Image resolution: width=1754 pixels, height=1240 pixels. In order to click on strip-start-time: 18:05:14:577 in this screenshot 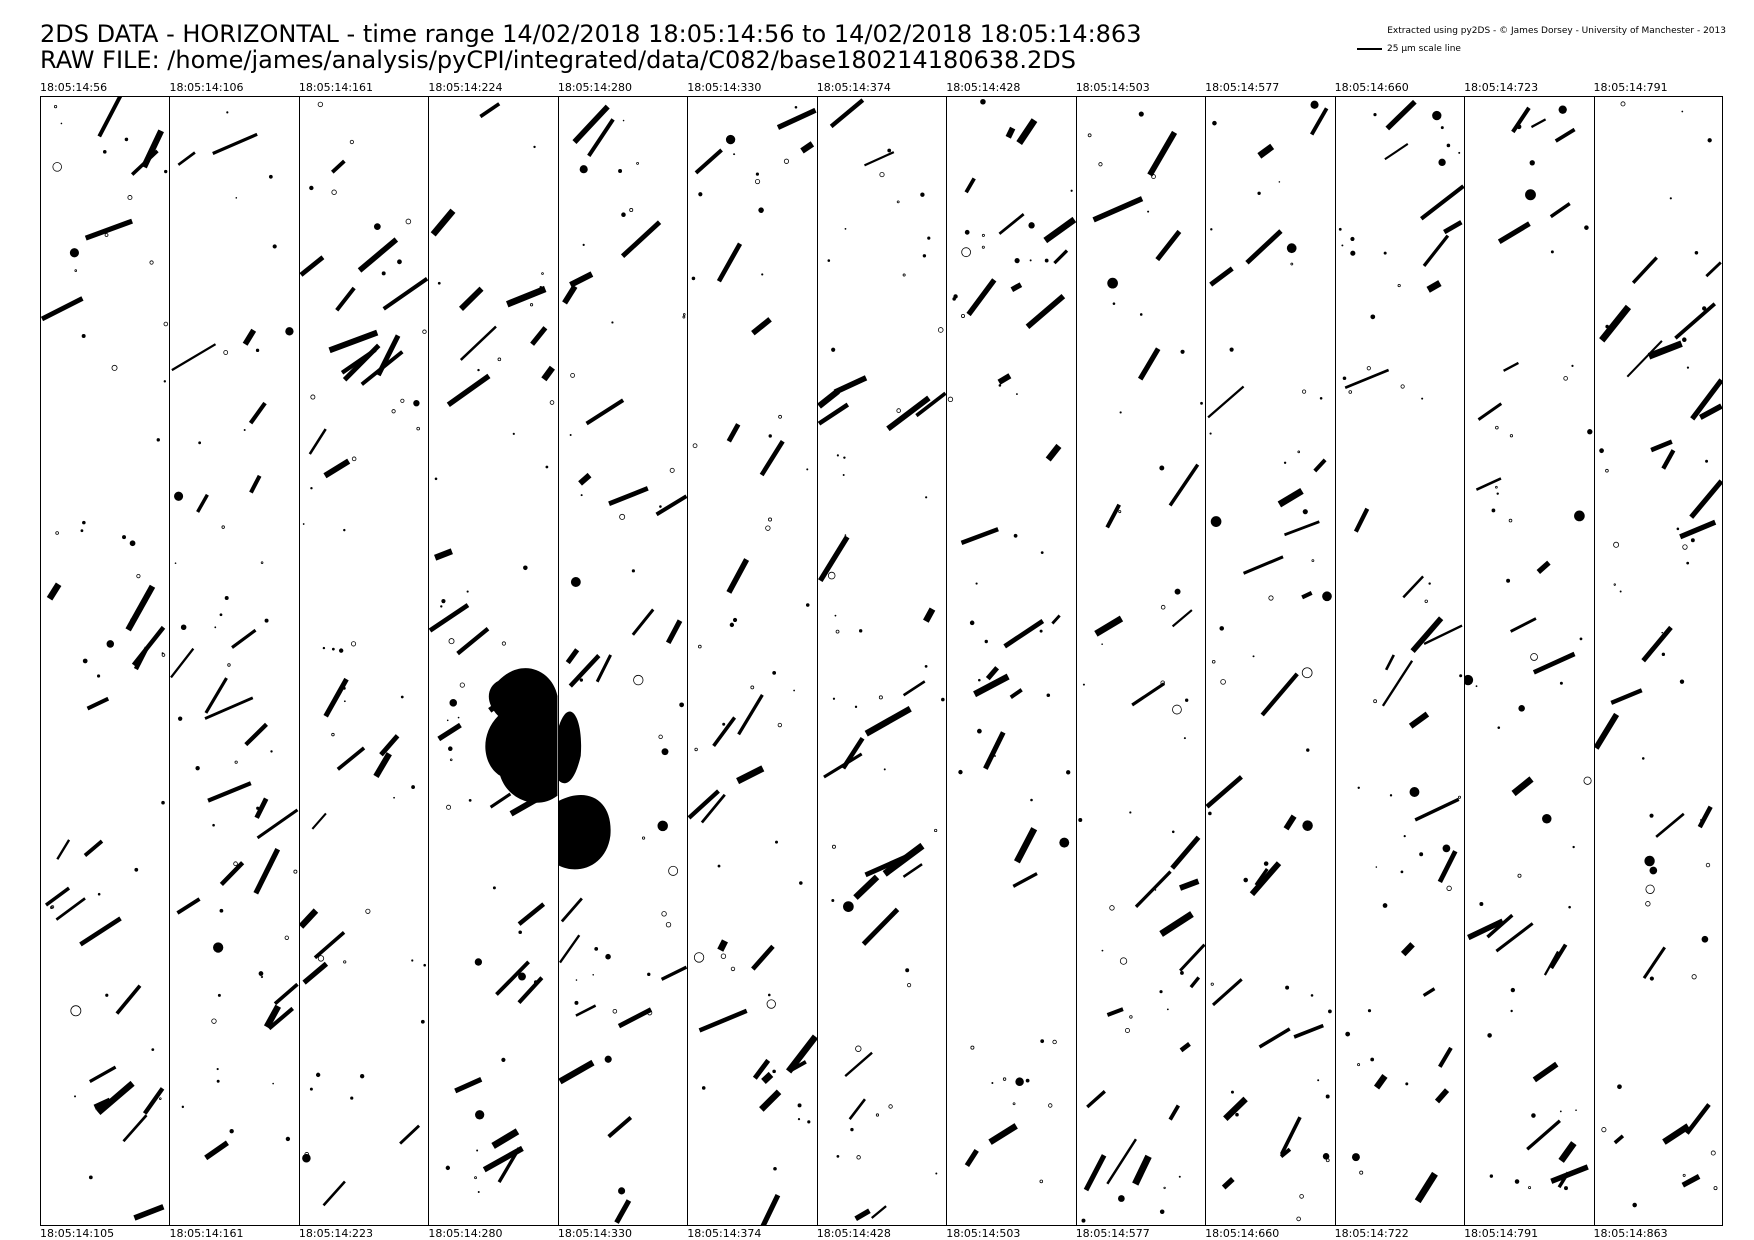, I will do `click(1242, 87)`.